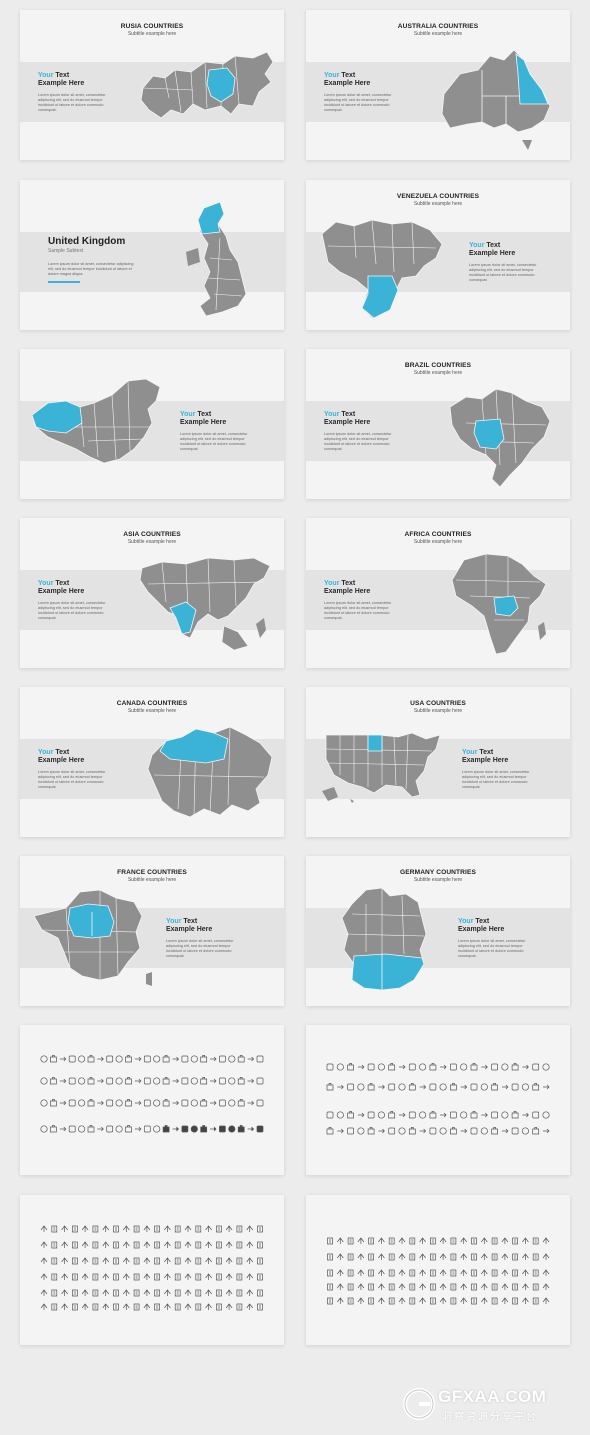  Describe the element at coordinates (152, 1100) in the screenshot. I see `icon-grid-arrows-weather` at that location.